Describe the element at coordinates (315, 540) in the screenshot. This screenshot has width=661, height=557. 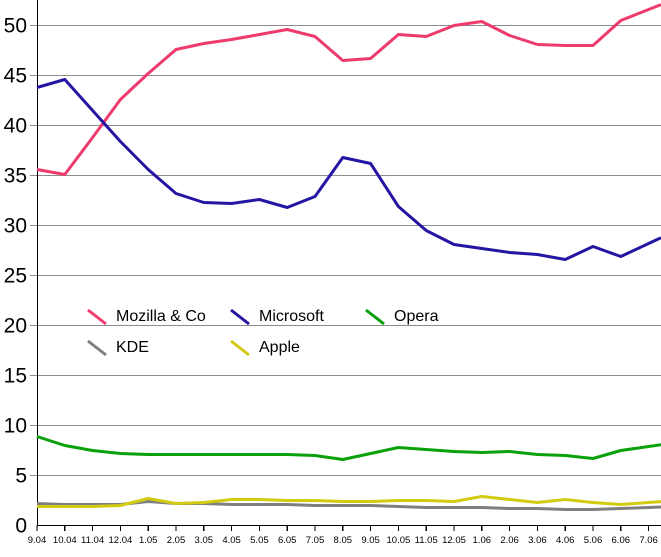
I see `x-axis-label-7-05: 7.05` at that location.